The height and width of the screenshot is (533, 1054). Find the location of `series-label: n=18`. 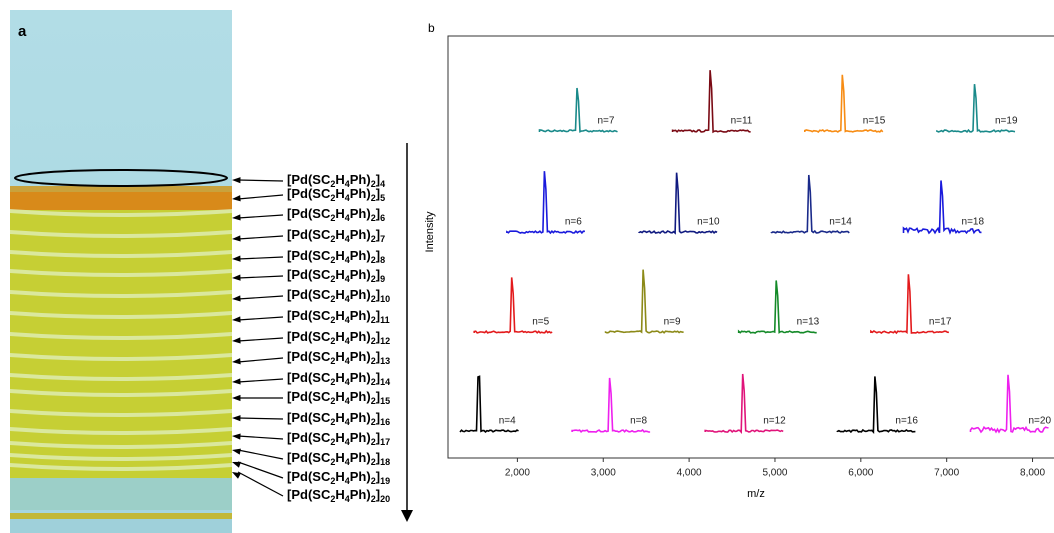

series-label: n=18 is located at coordinates (973, 222).